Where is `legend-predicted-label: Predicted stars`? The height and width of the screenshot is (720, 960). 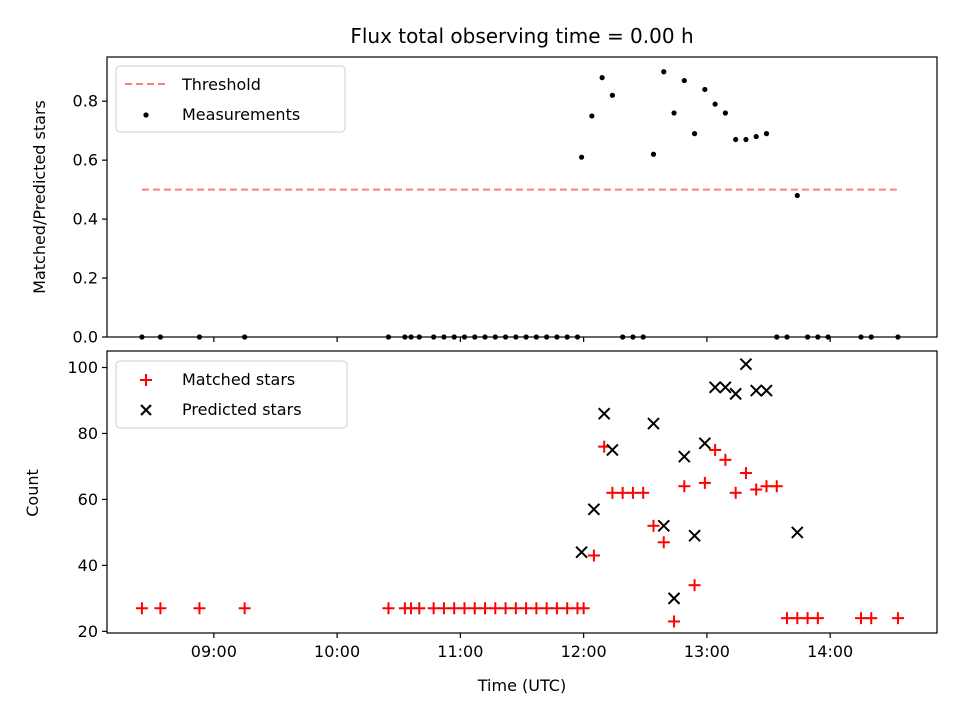 legend-predicted-label: Predicted stars is located at coordinates (242, 409).